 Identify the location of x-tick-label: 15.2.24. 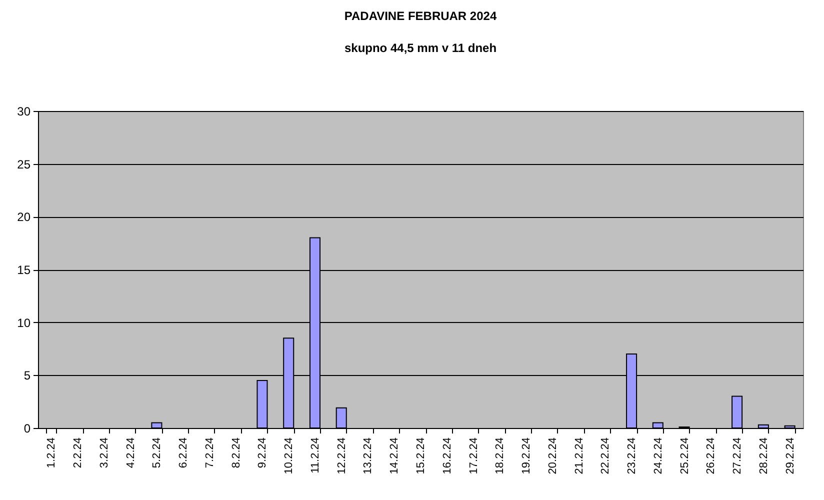
(421, 456).